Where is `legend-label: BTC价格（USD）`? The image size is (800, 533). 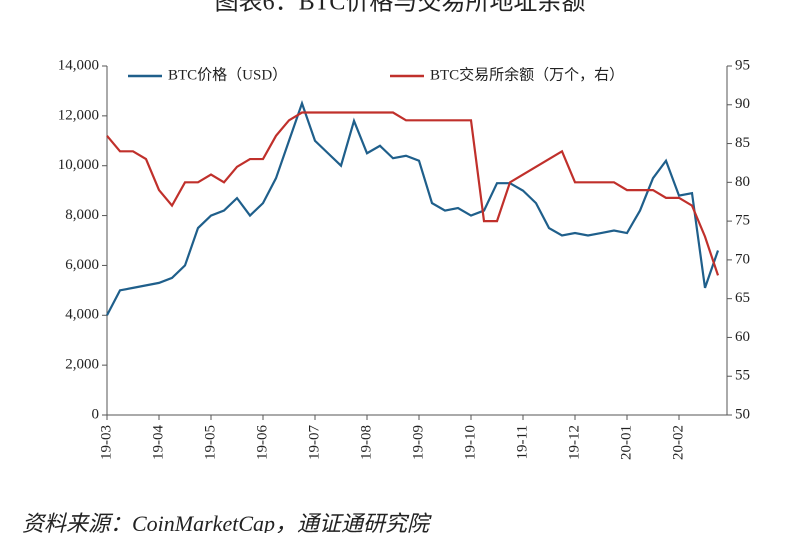
legend-label: BTC价格（USD） is located at coordinates (227, 74).